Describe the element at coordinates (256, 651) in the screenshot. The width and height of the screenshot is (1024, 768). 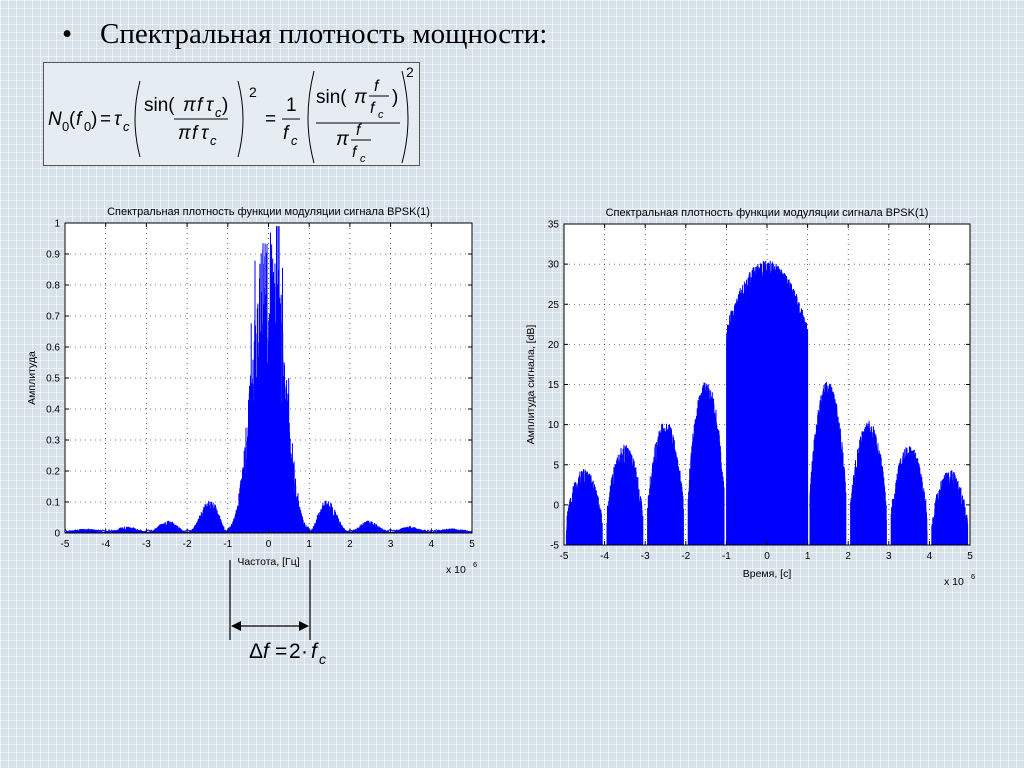
I see `delta-symbol: Δ` at that location.